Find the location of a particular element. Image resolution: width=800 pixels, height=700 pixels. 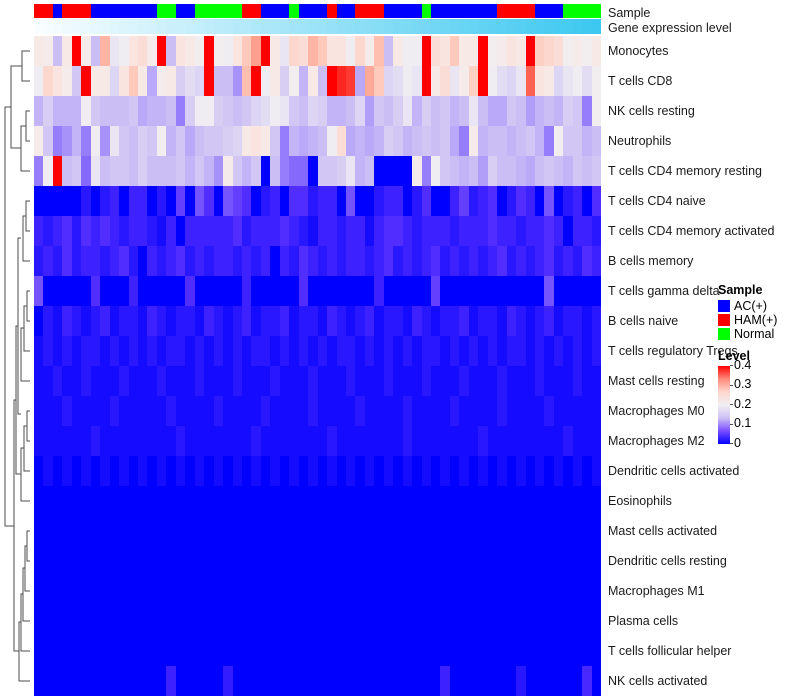

row-label: T cells CD4 naive is located at coordinates (657, 200).